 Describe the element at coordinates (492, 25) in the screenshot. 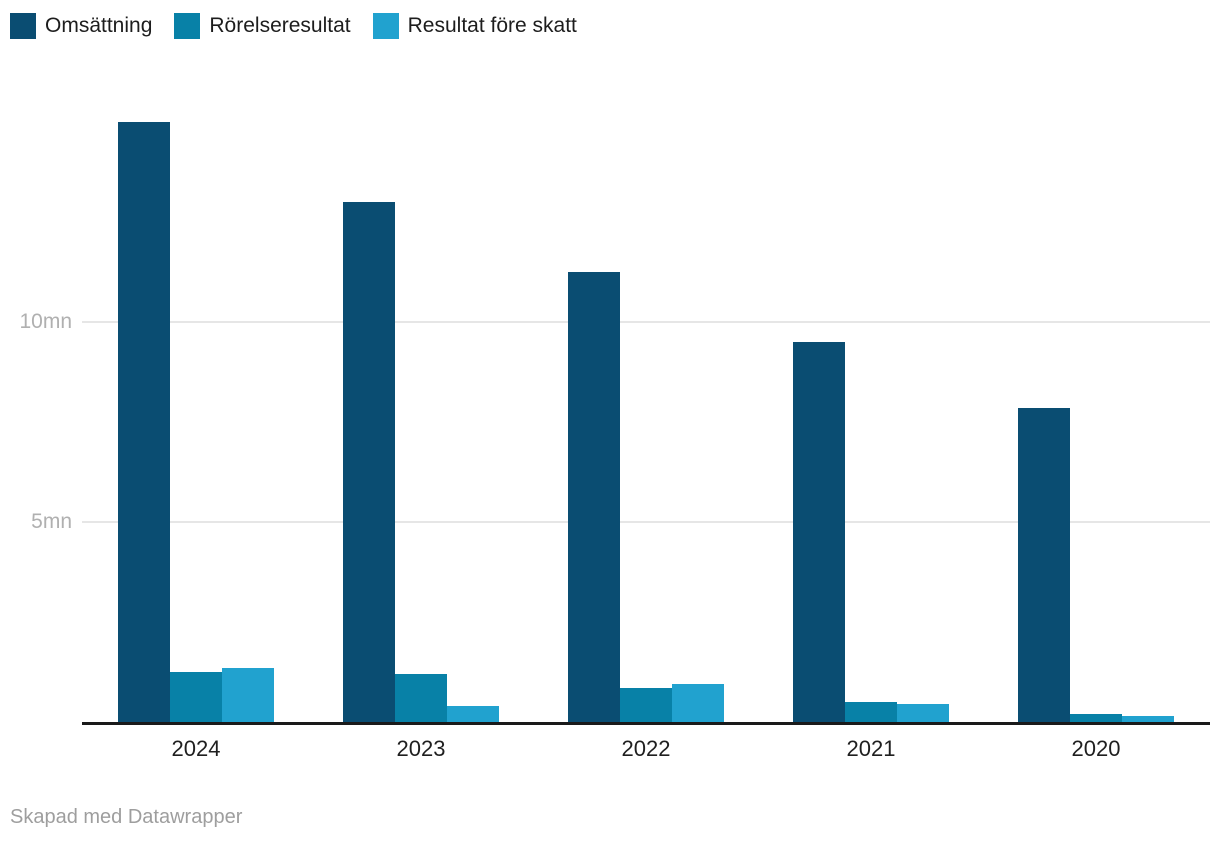

I see `legend-label: Resultat före skatt` at that location.